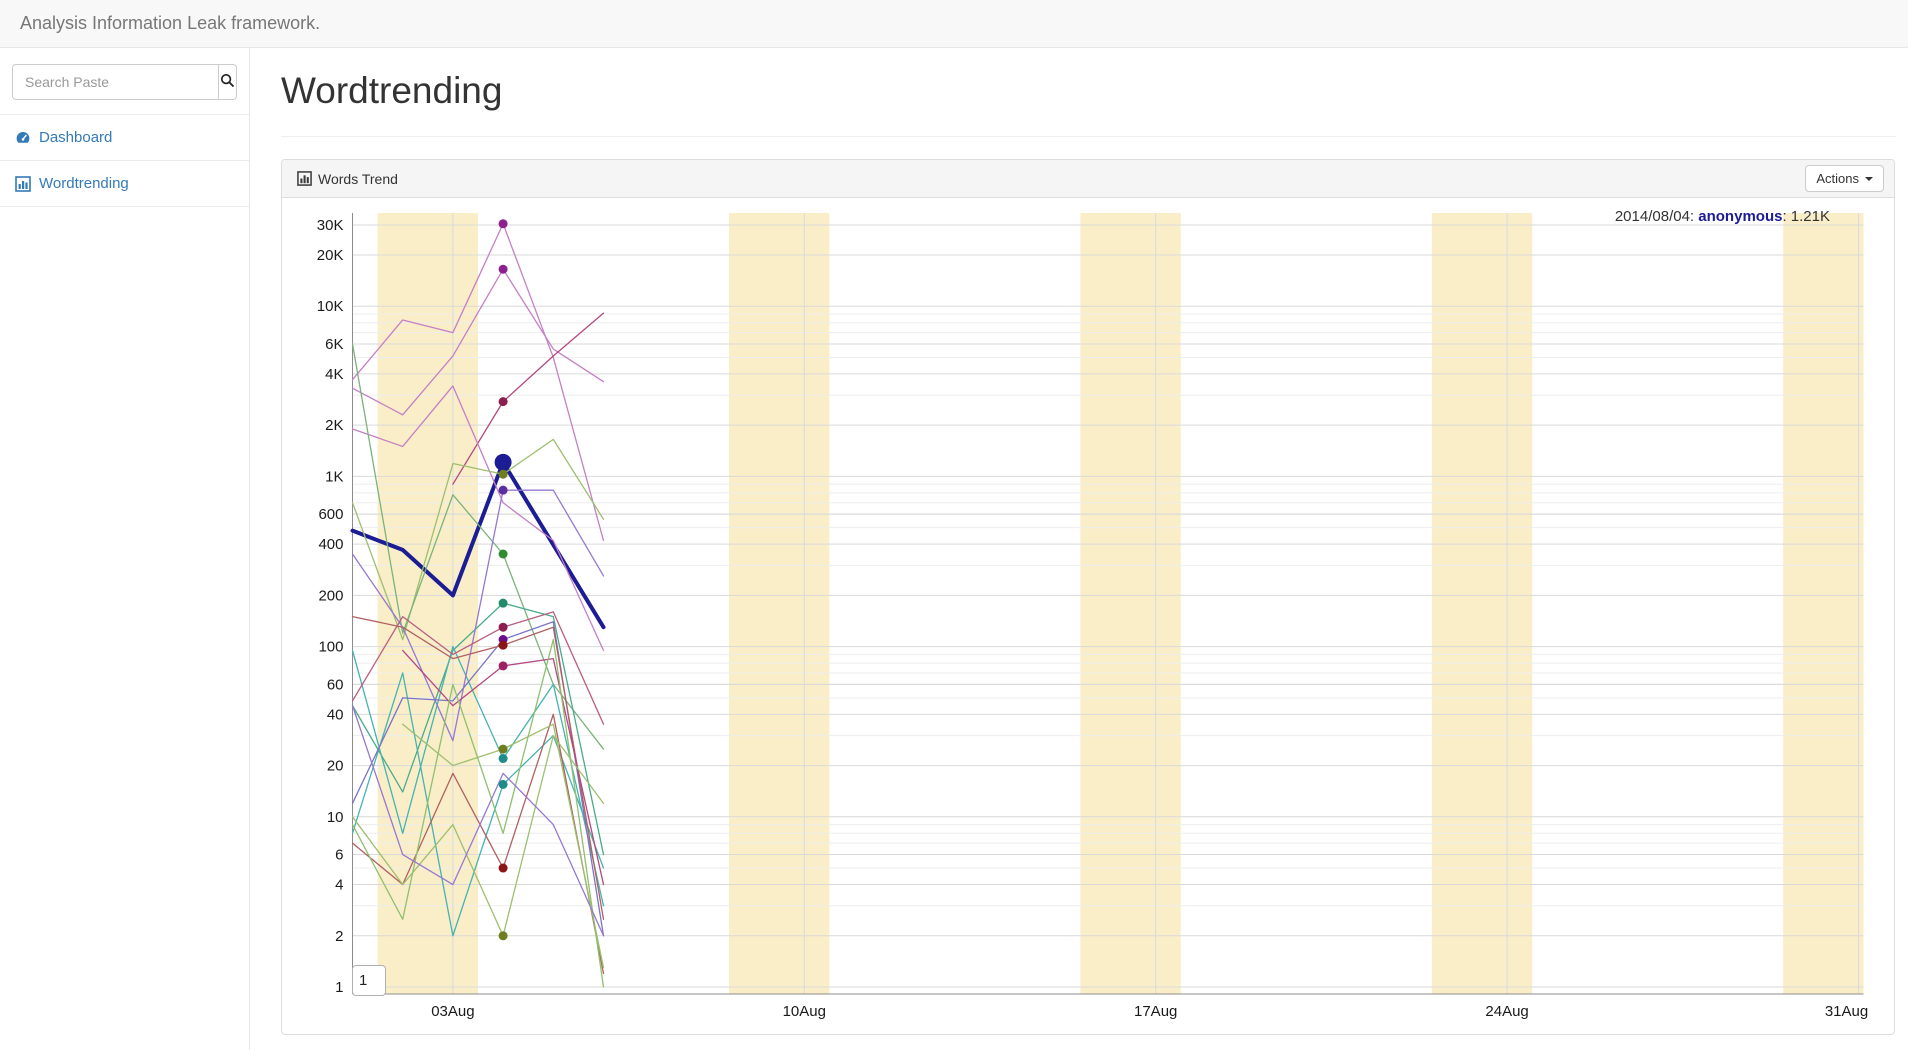 The image size is (1908, 1050). Describe the element at coordinates (330, 255) in the screenshot. I see `y-axis-tick-label: 20K` at that location.